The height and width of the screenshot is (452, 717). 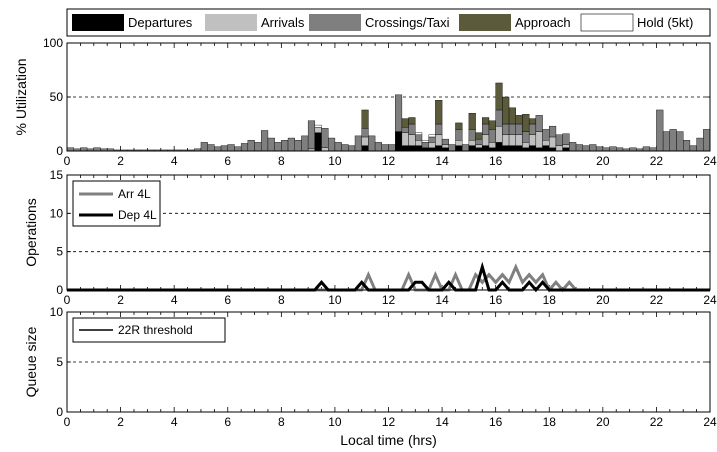 I want to click on legend-label-hold-5kt: Hold (5kt), so click(x=665, y=22).